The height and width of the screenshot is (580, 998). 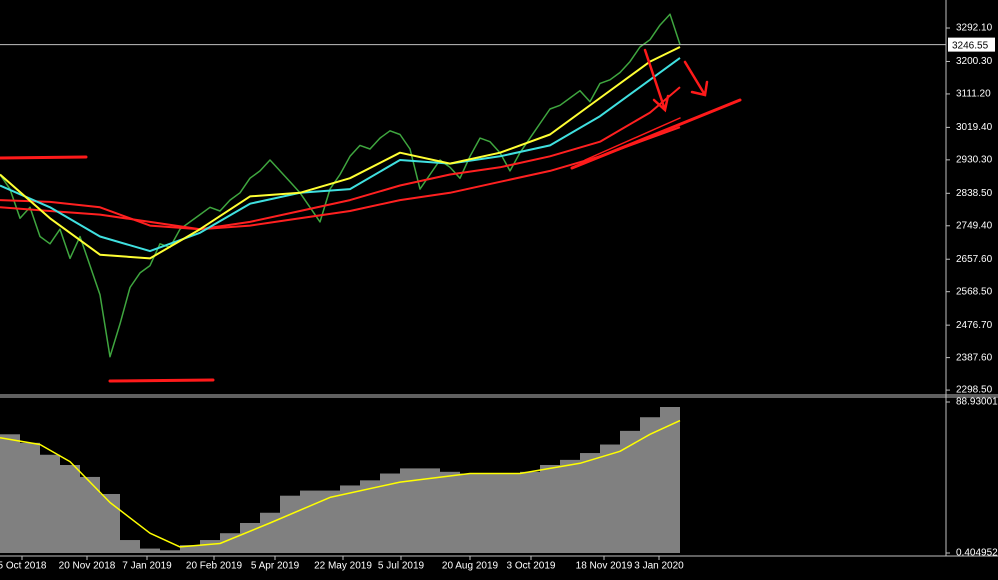 I want to click on current-price-box, so click(x=971, y=44).